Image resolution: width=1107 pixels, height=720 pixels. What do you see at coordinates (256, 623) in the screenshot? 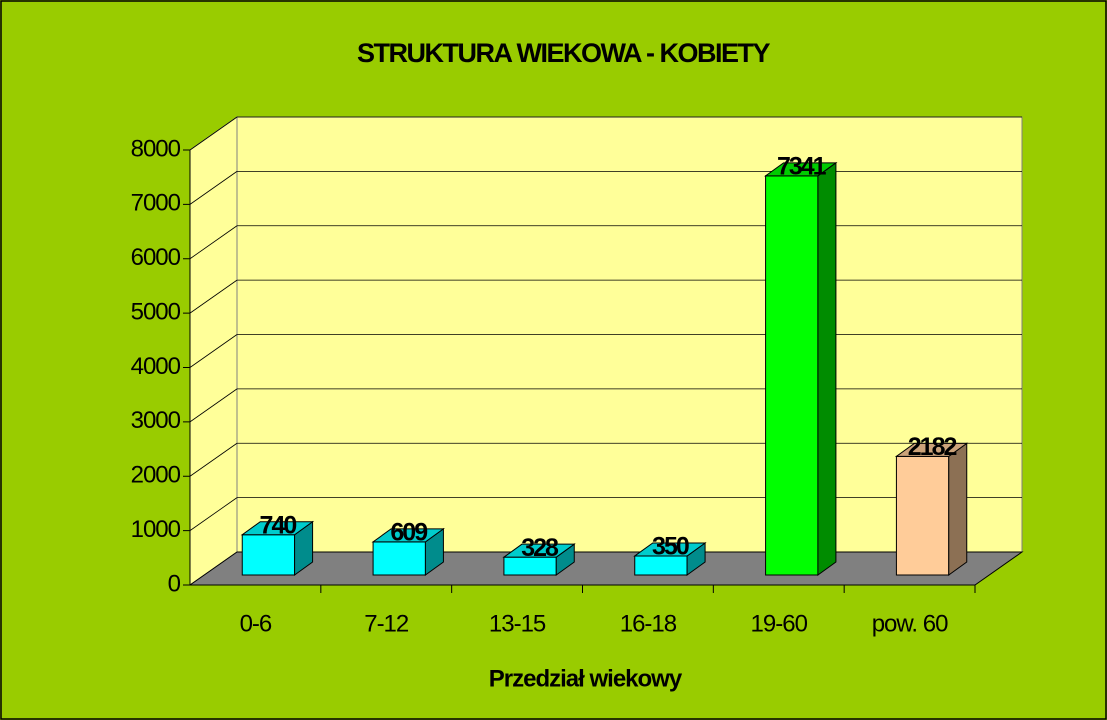
I see `x-tick-label: 0-6` at bounding box center [256, 623].